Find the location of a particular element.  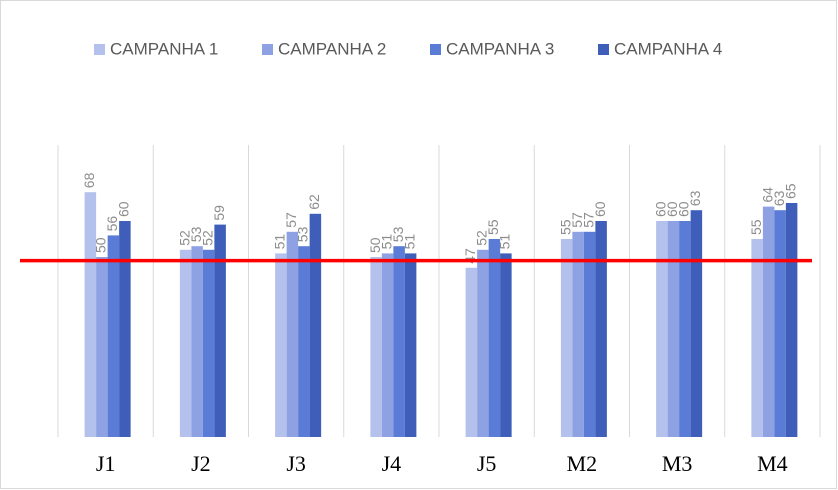

data-label: 56 is located at coordinates (112, 224).